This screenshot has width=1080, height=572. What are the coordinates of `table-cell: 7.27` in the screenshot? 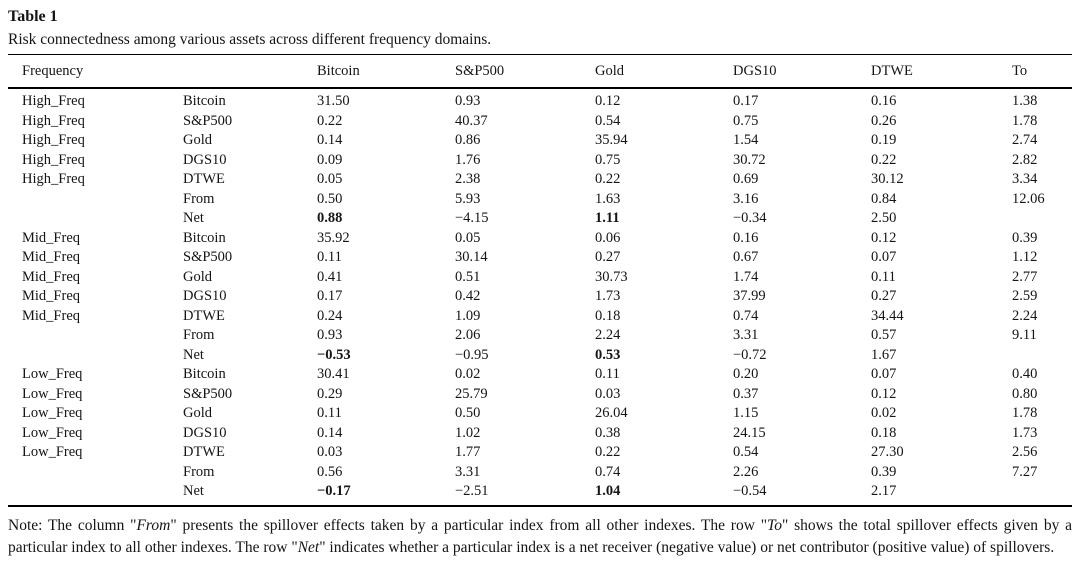 It's located at (1025, 471).